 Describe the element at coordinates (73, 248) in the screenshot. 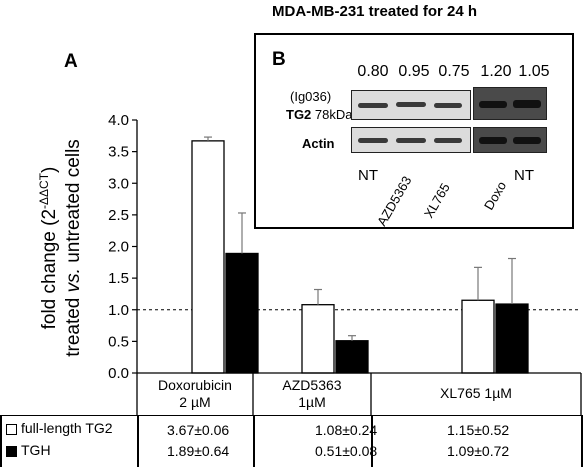

I see `y-axis-label-line2: treated vs. untreated cells` at that location.